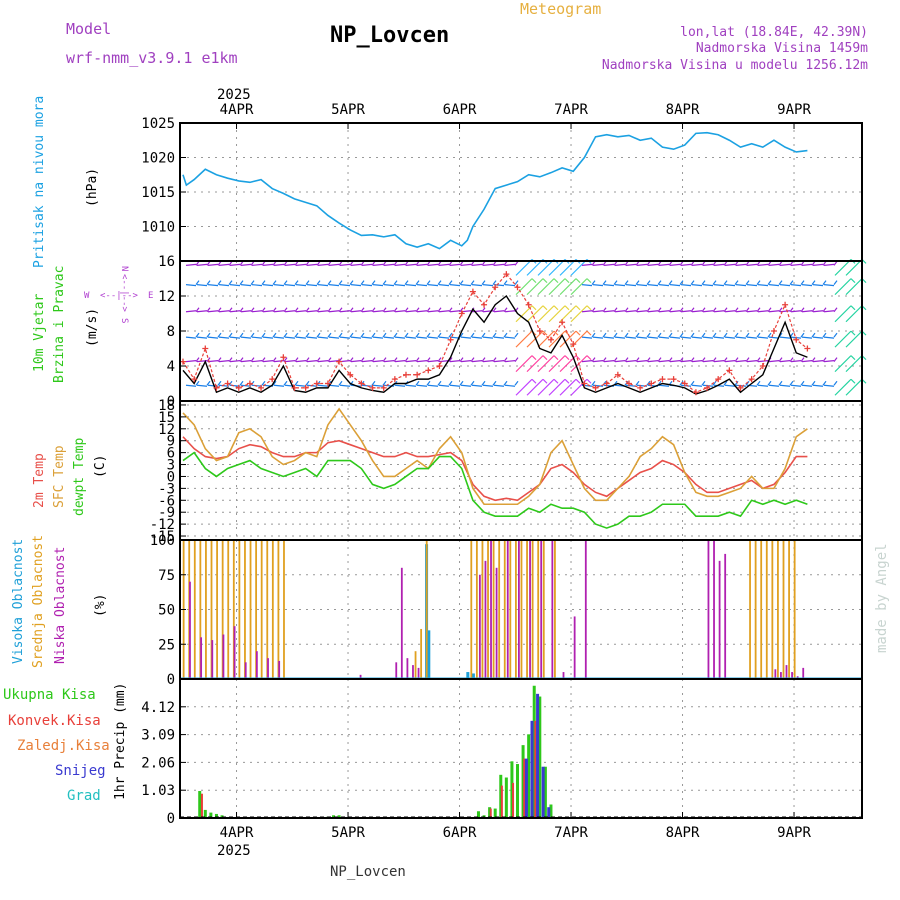  What do you see at coordinates (18, 601) in the screenshot?
I see `cloud-label-high: Visoka Oblacnost` at bounding box center [18, 601].